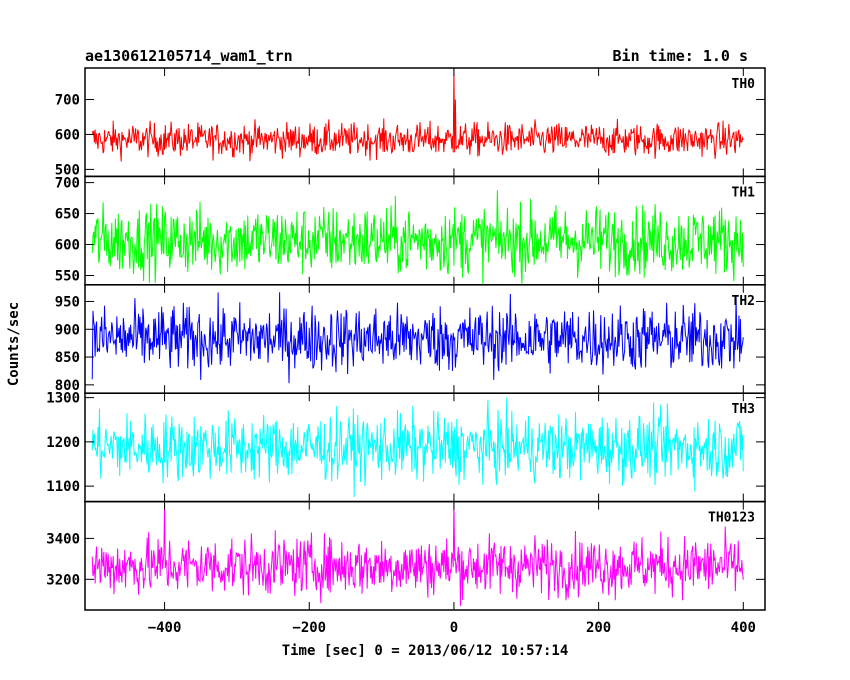 The width and height of the screenshot is (850, 680). I want to click on panel-th0123: 3200 3400 TH0123, so click(406, 555).